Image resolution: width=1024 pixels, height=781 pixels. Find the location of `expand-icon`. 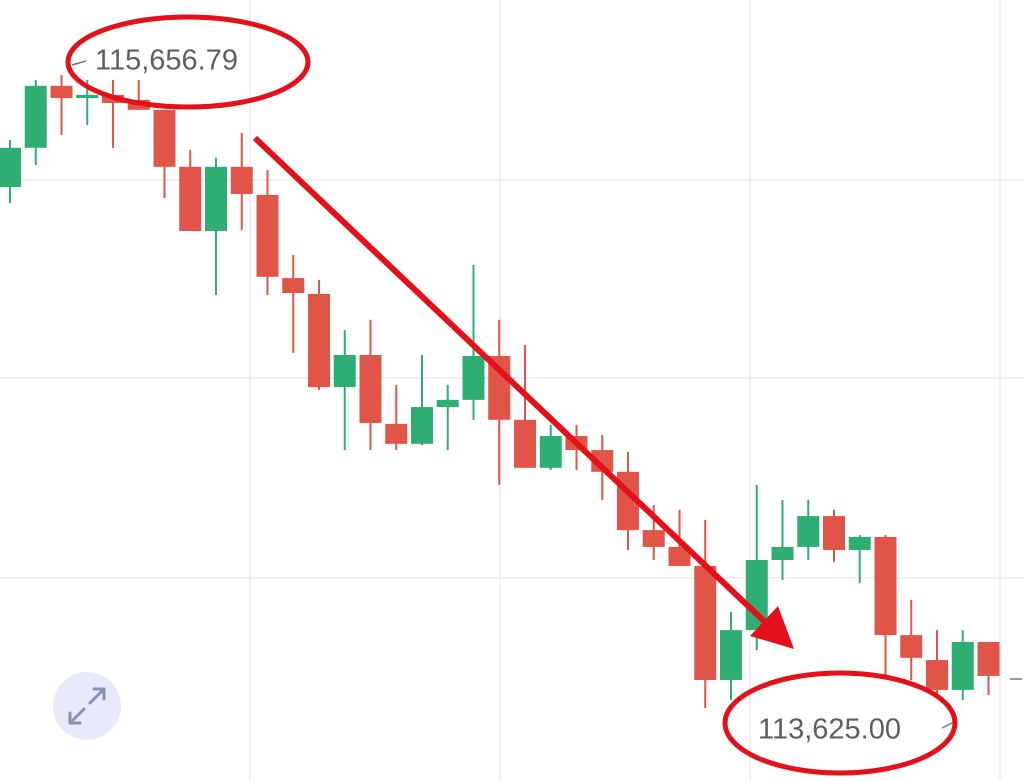

expand-icon is located at coordinates (87, 706).